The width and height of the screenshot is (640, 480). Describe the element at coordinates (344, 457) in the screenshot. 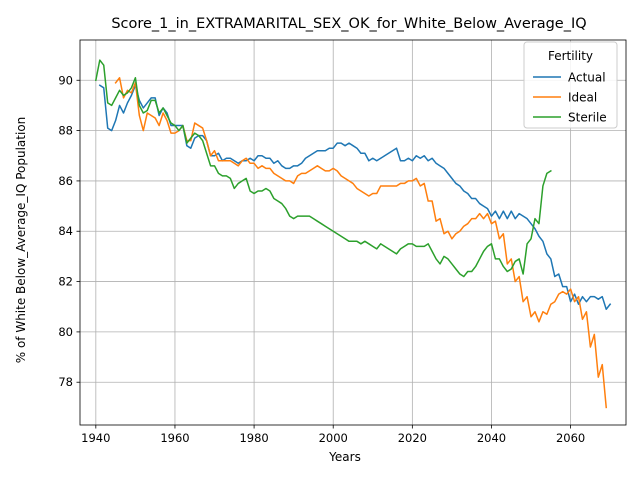

I see `x-axis-label: Years` at that location.